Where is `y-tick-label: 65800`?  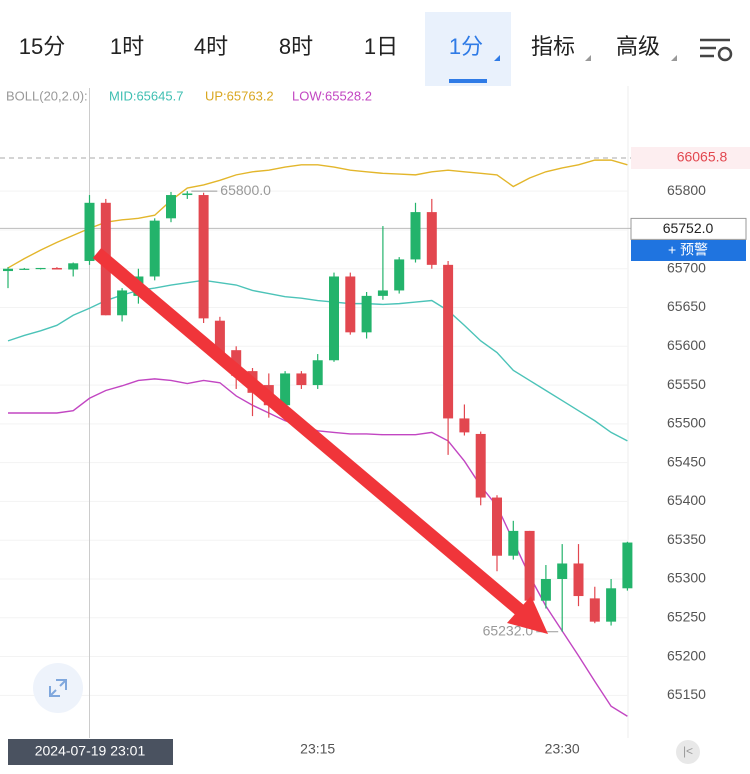 y-tick-label: 65800 is located at coordinates (686, 190).